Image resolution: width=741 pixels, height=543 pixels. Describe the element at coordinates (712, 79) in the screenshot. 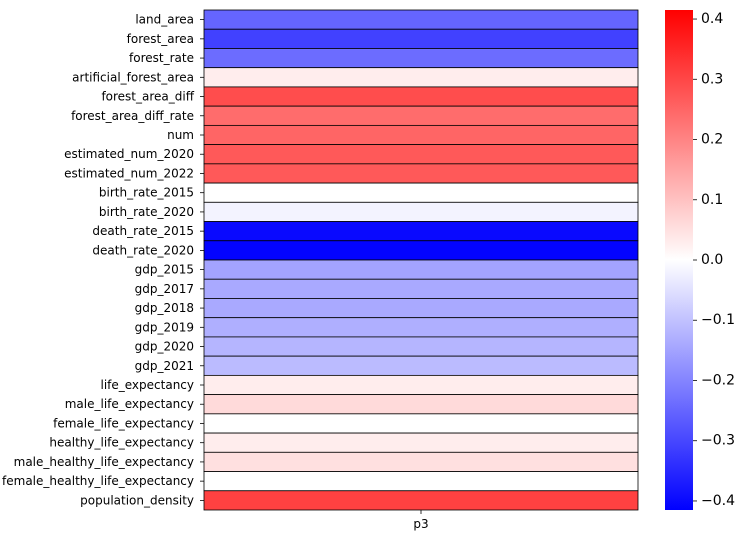

I see `colorbar-tick-label: 0.3` at that location.